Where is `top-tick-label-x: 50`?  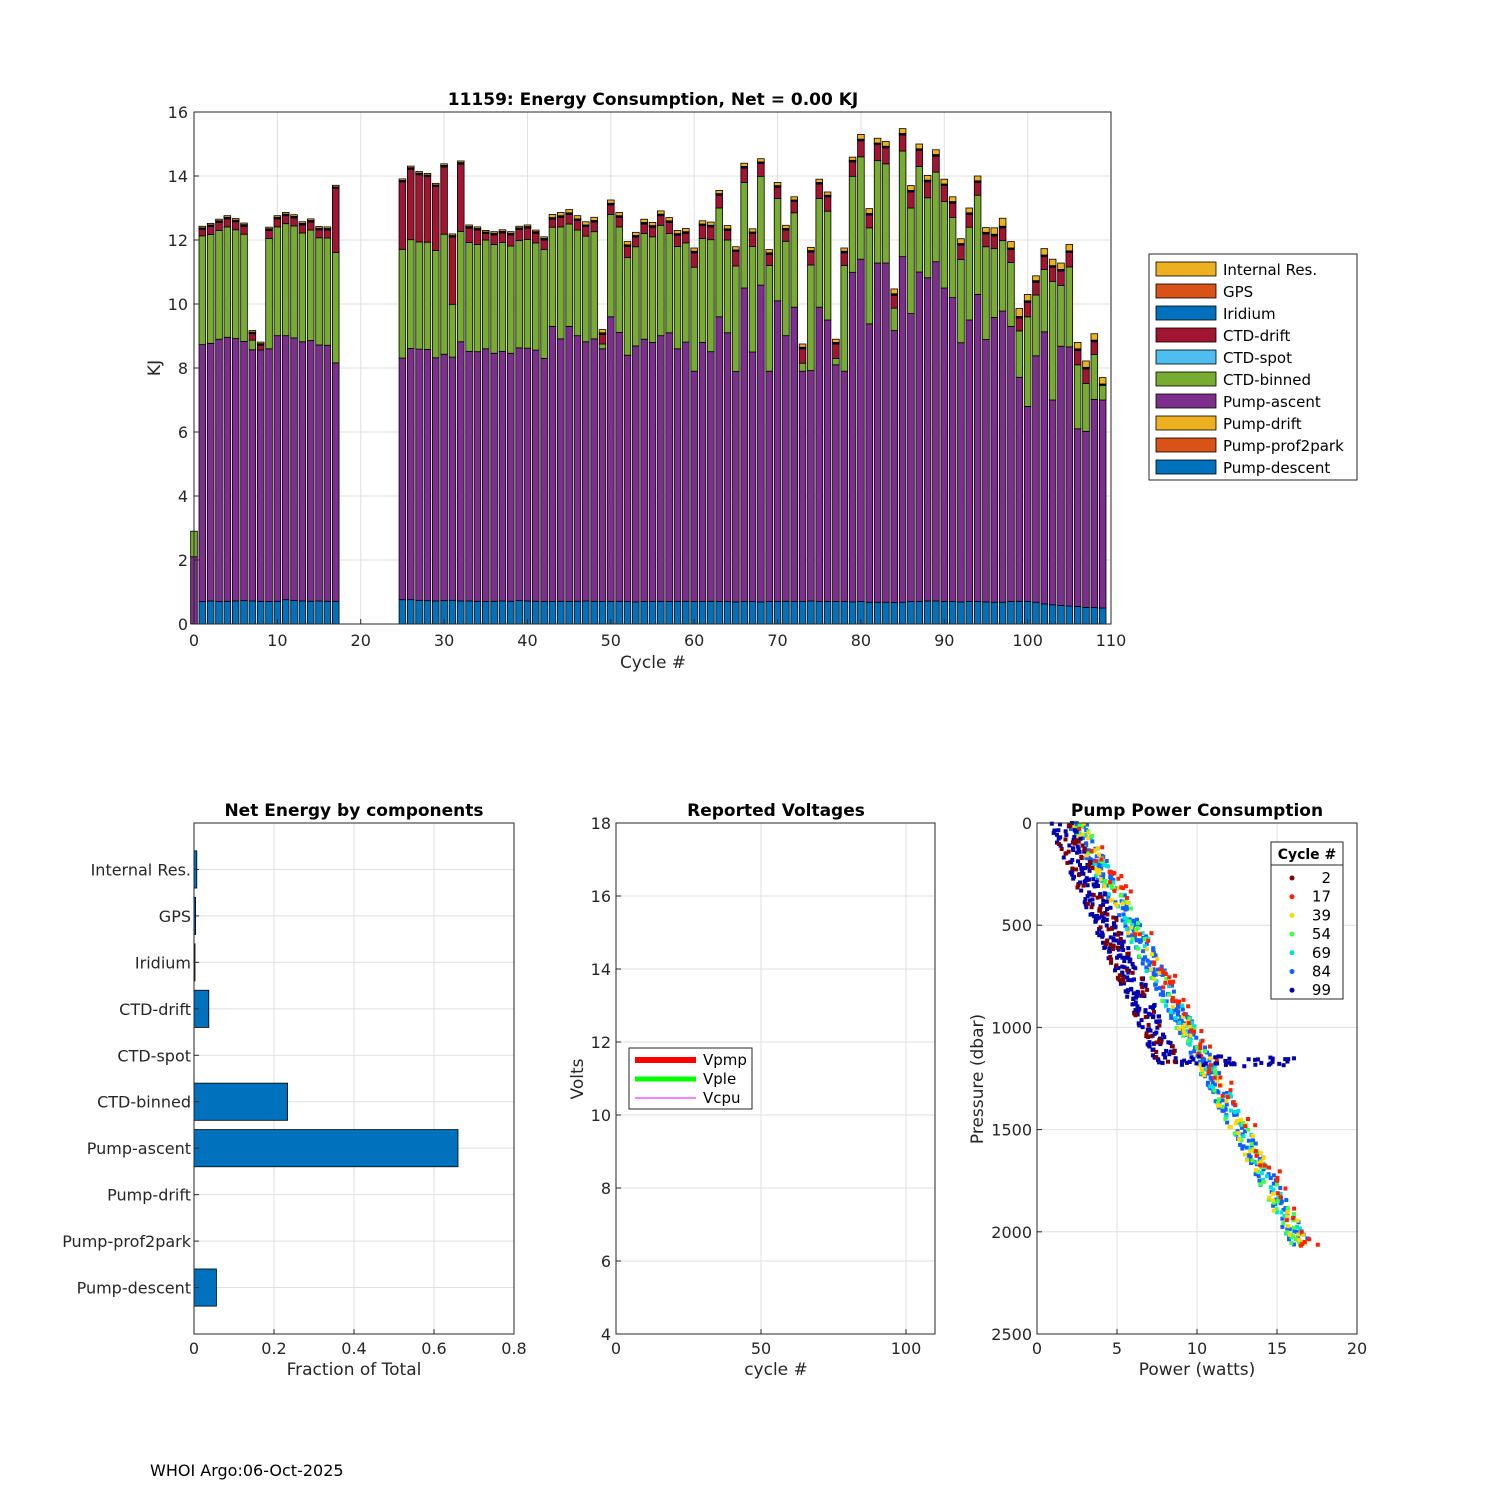
top-tick-label-x: 50 is located at coordinates (611, 640).